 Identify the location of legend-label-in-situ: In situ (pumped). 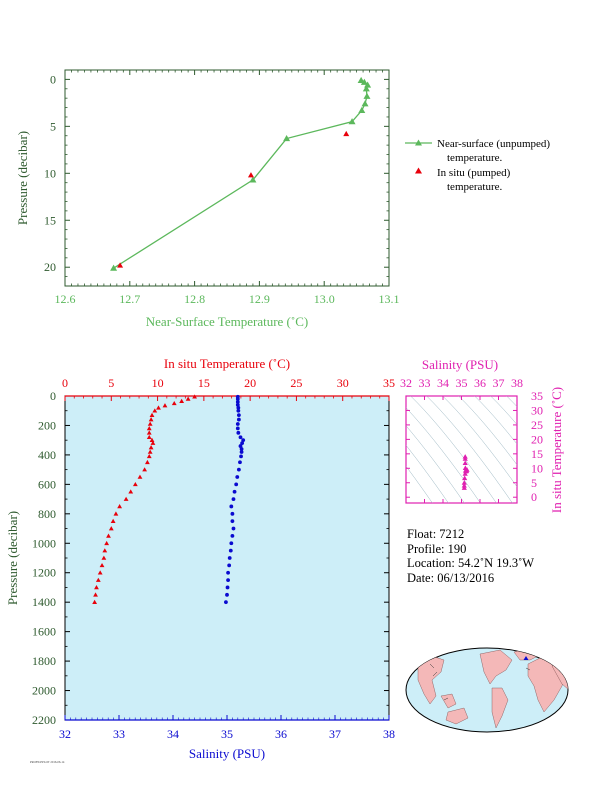
(474, 173).